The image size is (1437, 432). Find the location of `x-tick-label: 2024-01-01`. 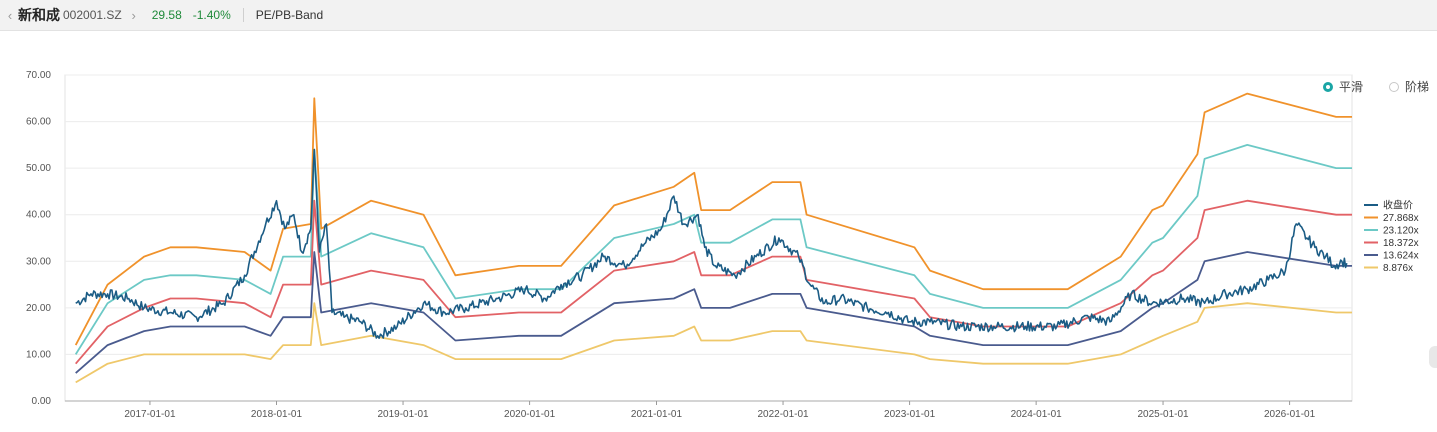

x-tick-label: 2024-01-01 is located at coordinates (1037, 414).